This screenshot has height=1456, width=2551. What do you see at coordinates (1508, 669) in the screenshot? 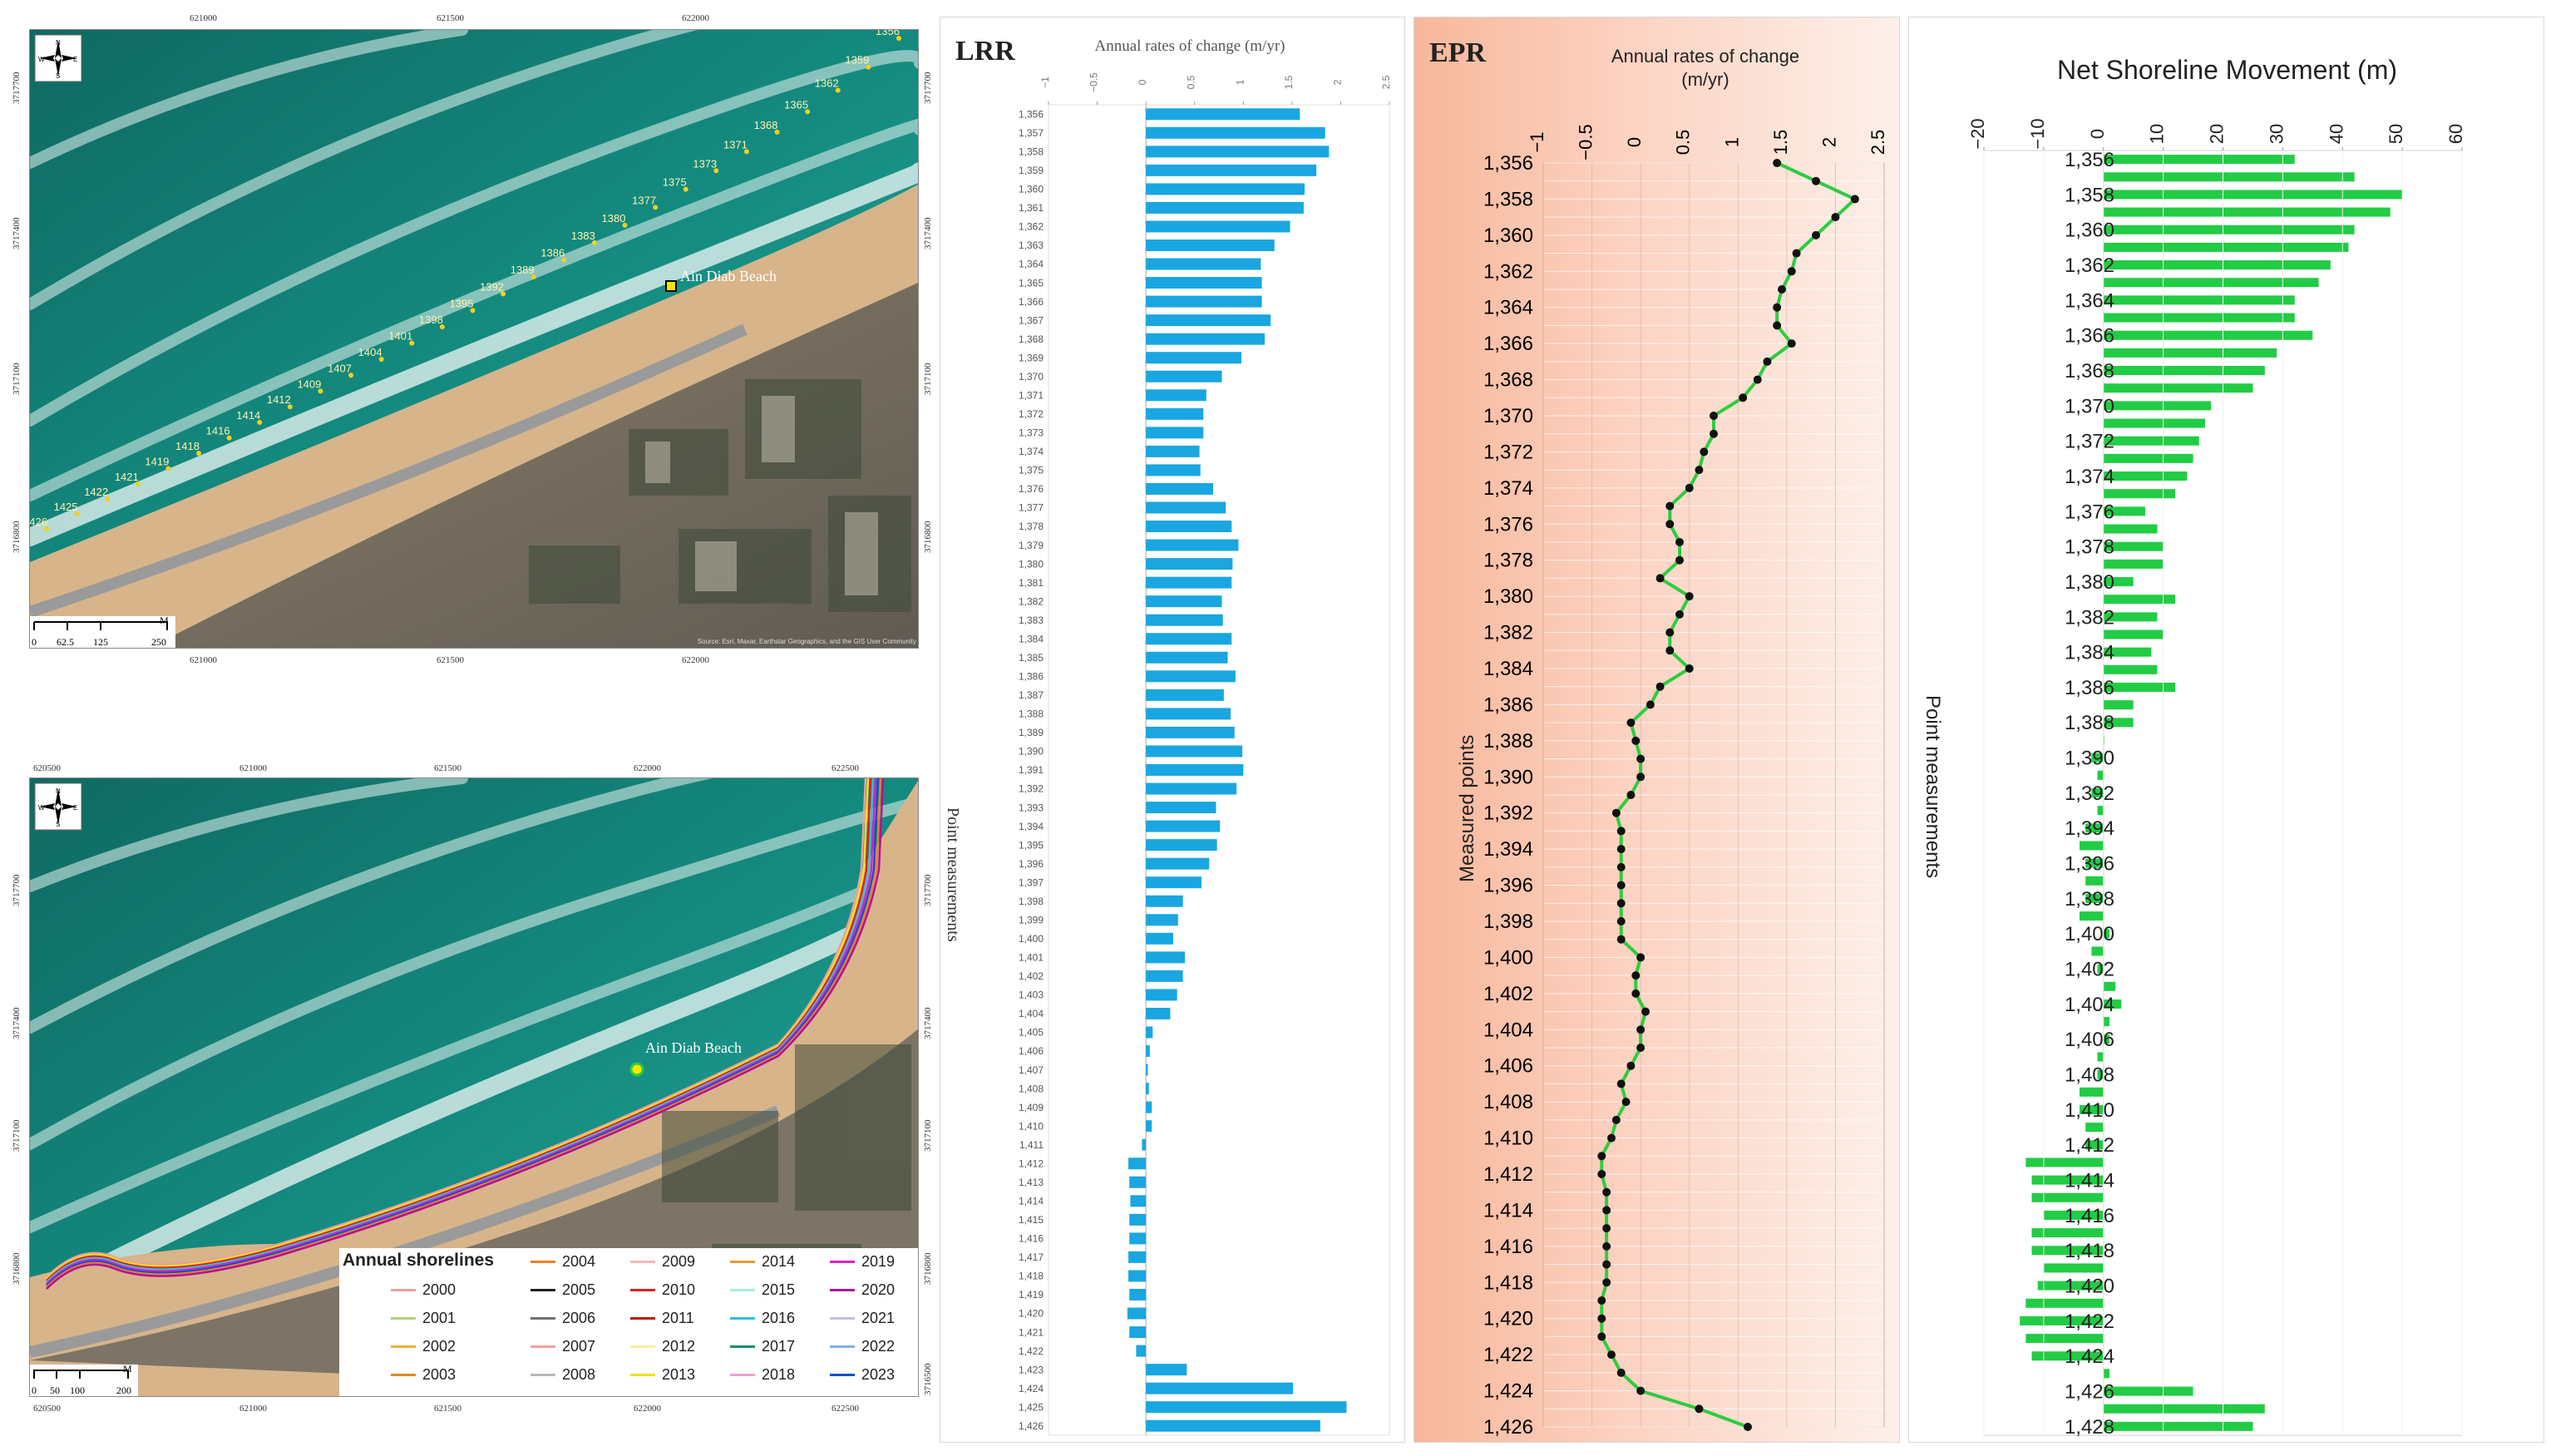
I see `y-tick-label: 1,384` at bounding box center [1508, 669].